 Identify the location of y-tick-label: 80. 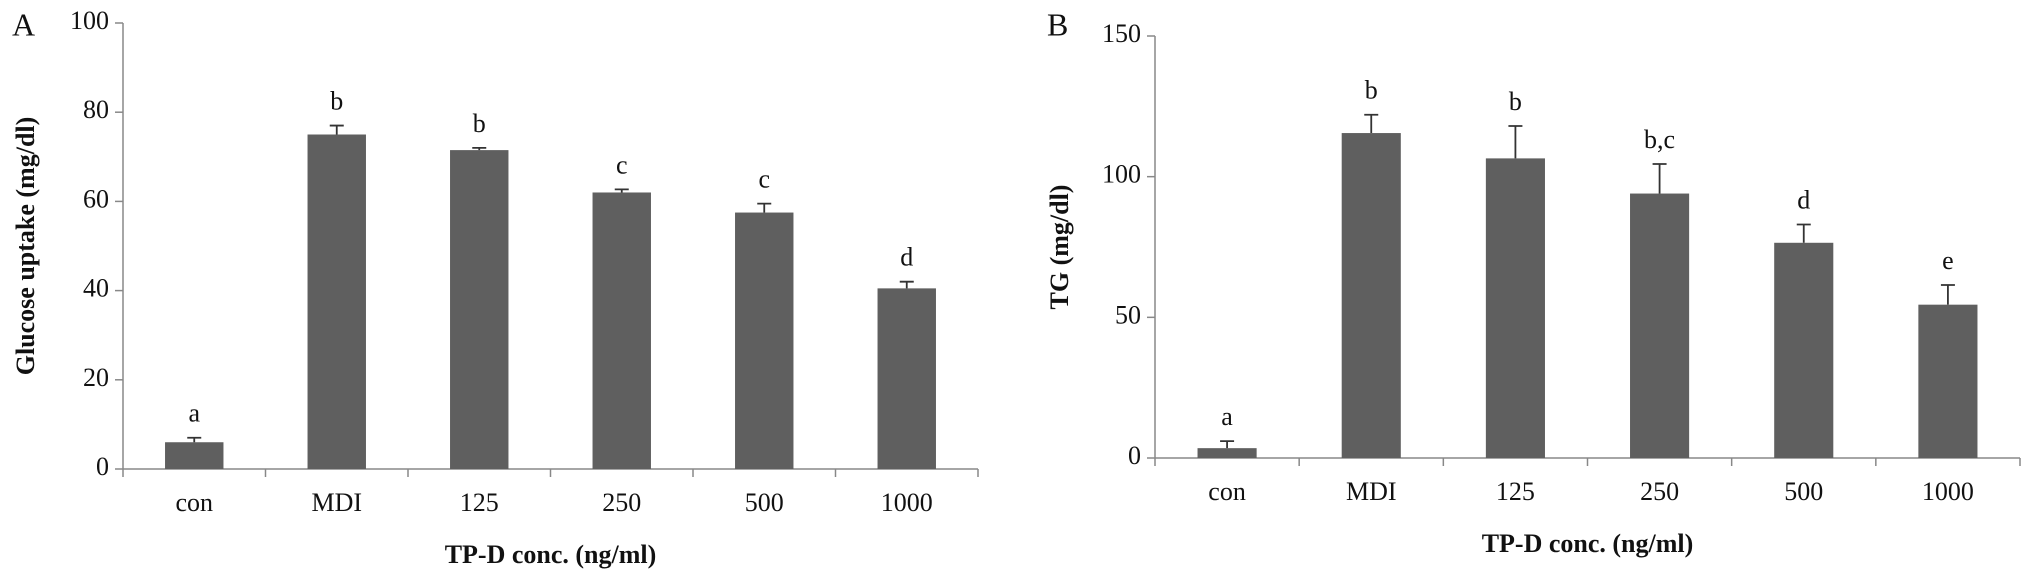
(96, 109).